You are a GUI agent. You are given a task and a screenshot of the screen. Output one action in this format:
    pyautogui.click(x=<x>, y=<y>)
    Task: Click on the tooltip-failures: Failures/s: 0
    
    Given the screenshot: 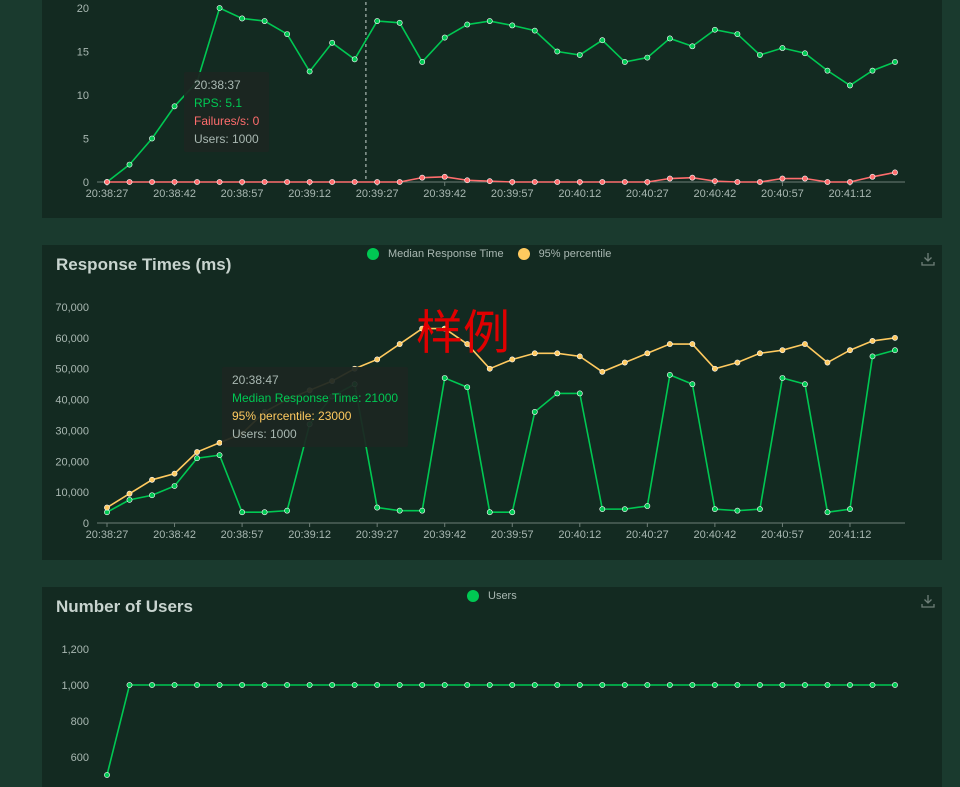 What is the action you would take?
    pyautogui.click(x=227, y=121)
    